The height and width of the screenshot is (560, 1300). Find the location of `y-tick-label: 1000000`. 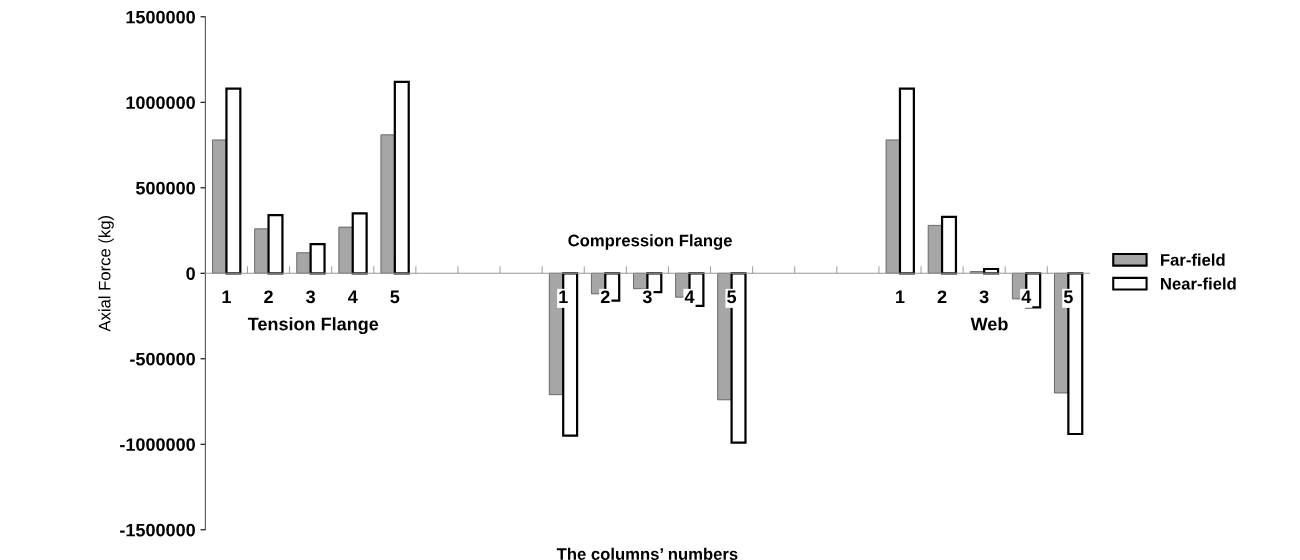

y-tick-label: 1000000 is located at coordinates (160, 103).